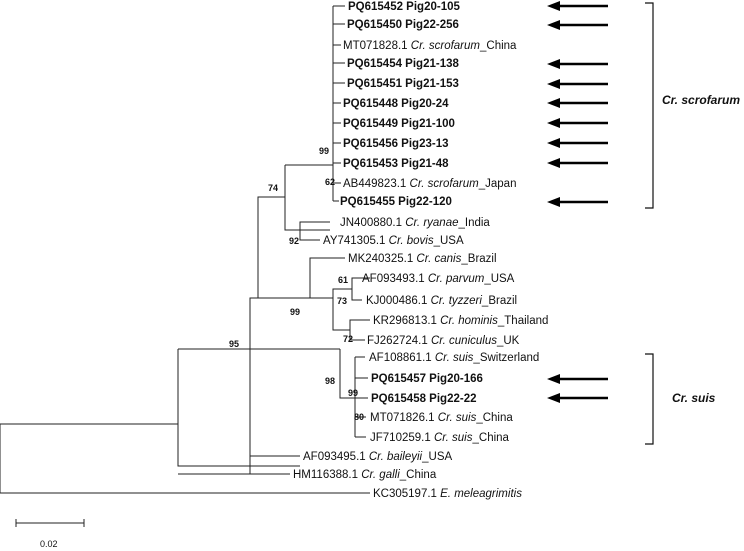 This screenshot has height=551, width=744. What do you see at coordinates (438, 259) in the screenshot?
I see `taxon-label-part: Cr. canis` at bounding box center [438, 259].